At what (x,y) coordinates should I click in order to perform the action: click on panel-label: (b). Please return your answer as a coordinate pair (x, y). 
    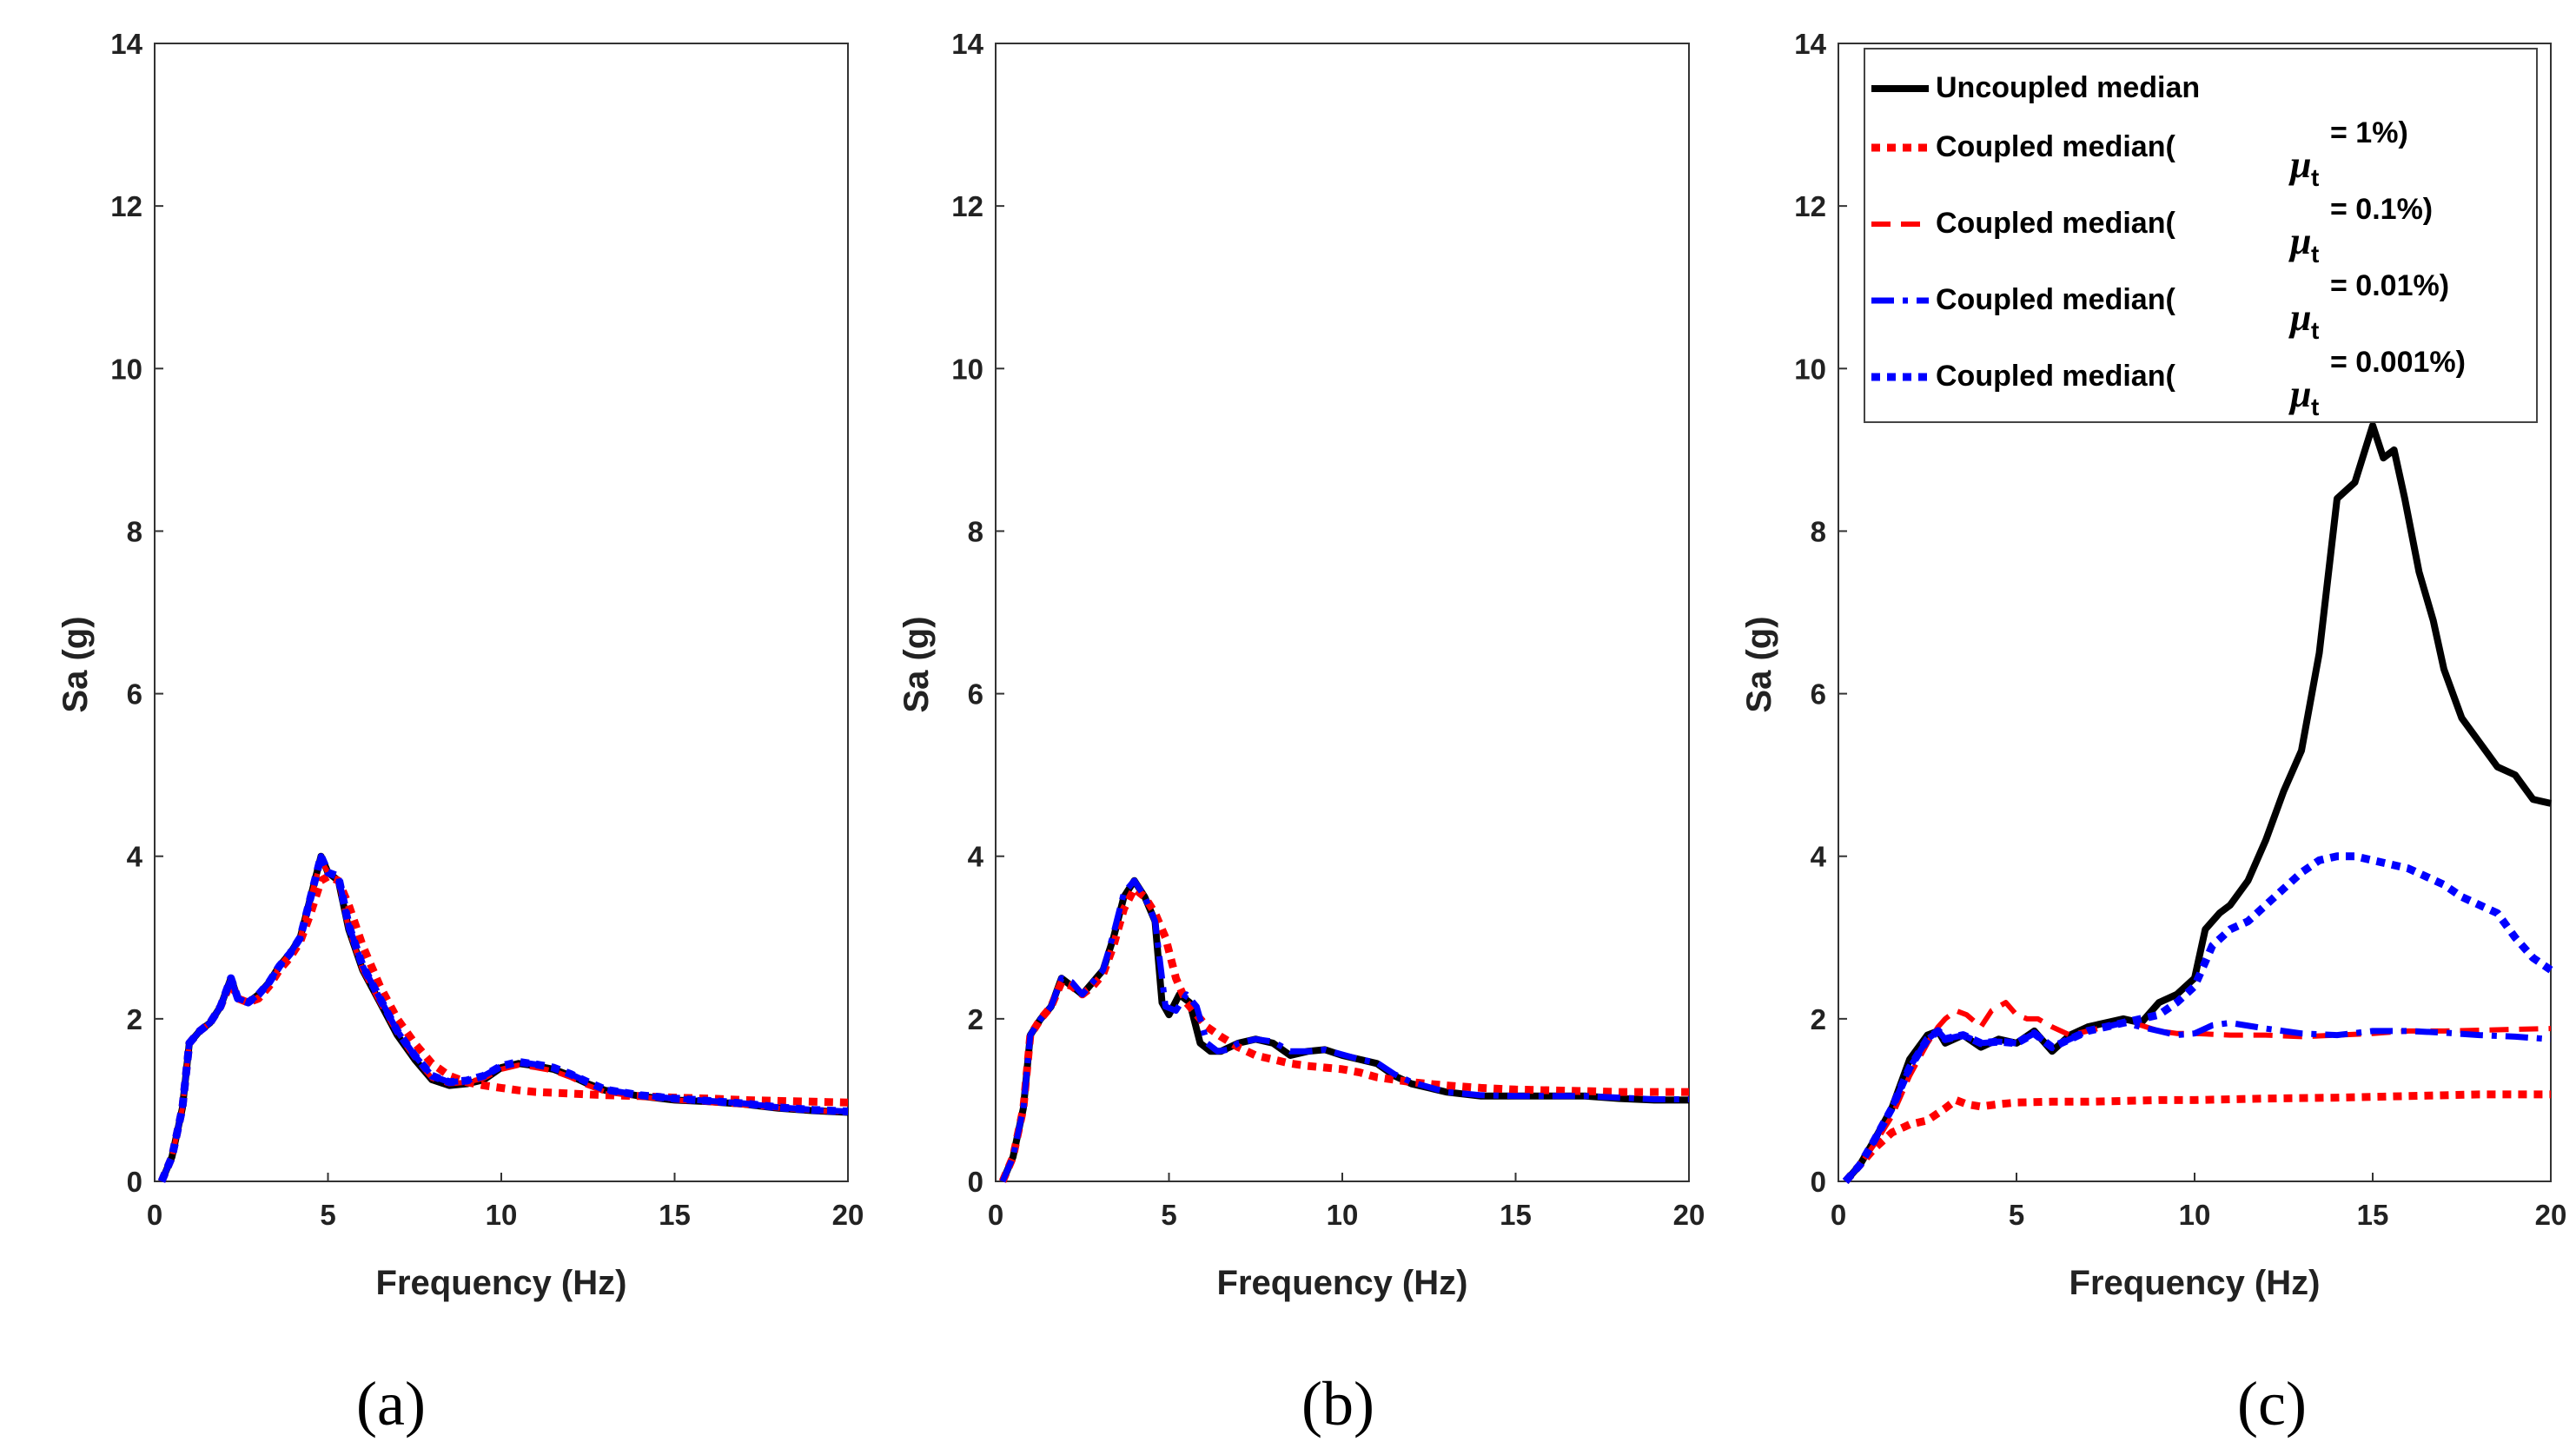
    Looking at the image, I should click on (1337, 1403).